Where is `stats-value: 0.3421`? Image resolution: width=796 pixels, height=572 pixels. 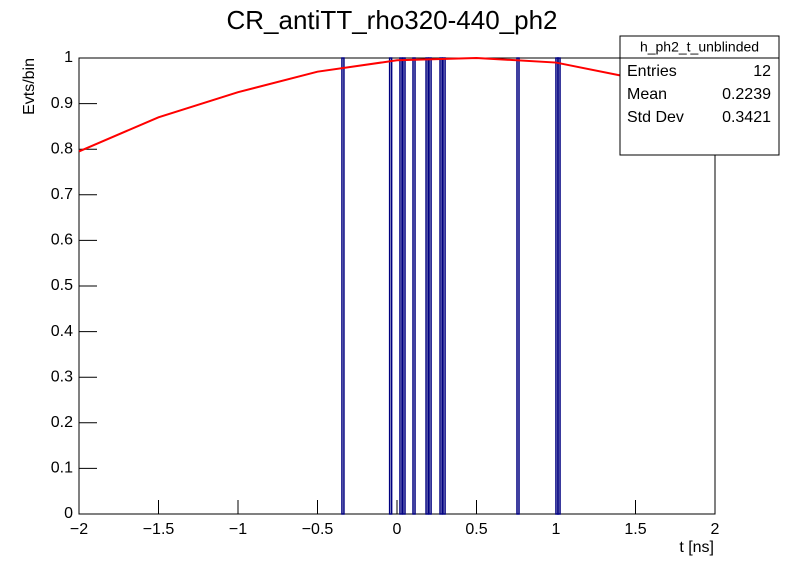 stats-value: 0.3421 is located at coordinates (746, 117).